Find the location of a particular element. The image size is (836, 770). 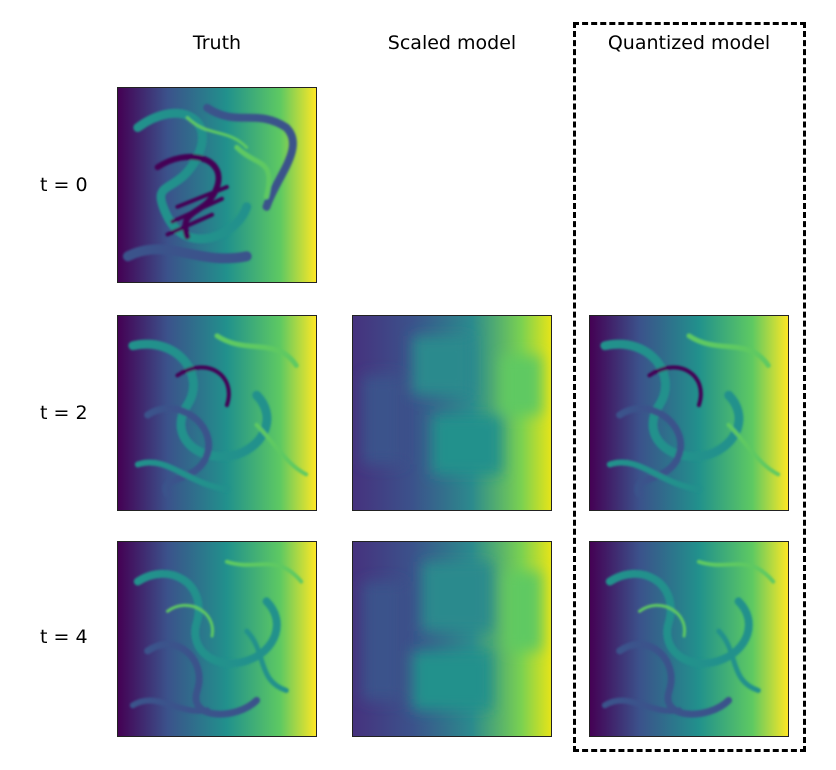

panel-truth-t2 is located at coordinates (217, 413).